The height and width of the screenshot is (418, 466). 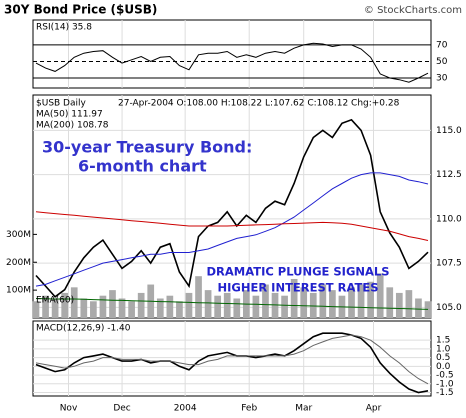 I want to click on annotation: DRAMATIC PLUNGE SIGNALS, so click(x=297, y=272).